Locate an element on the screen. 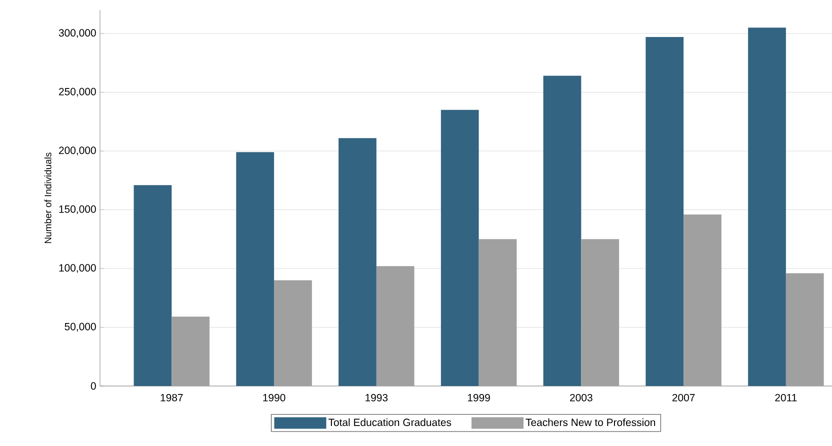 Image resolution: width=832 pixels, height=446 pixels. x-tick-label: 1987 is located at coordinates (171, 398).